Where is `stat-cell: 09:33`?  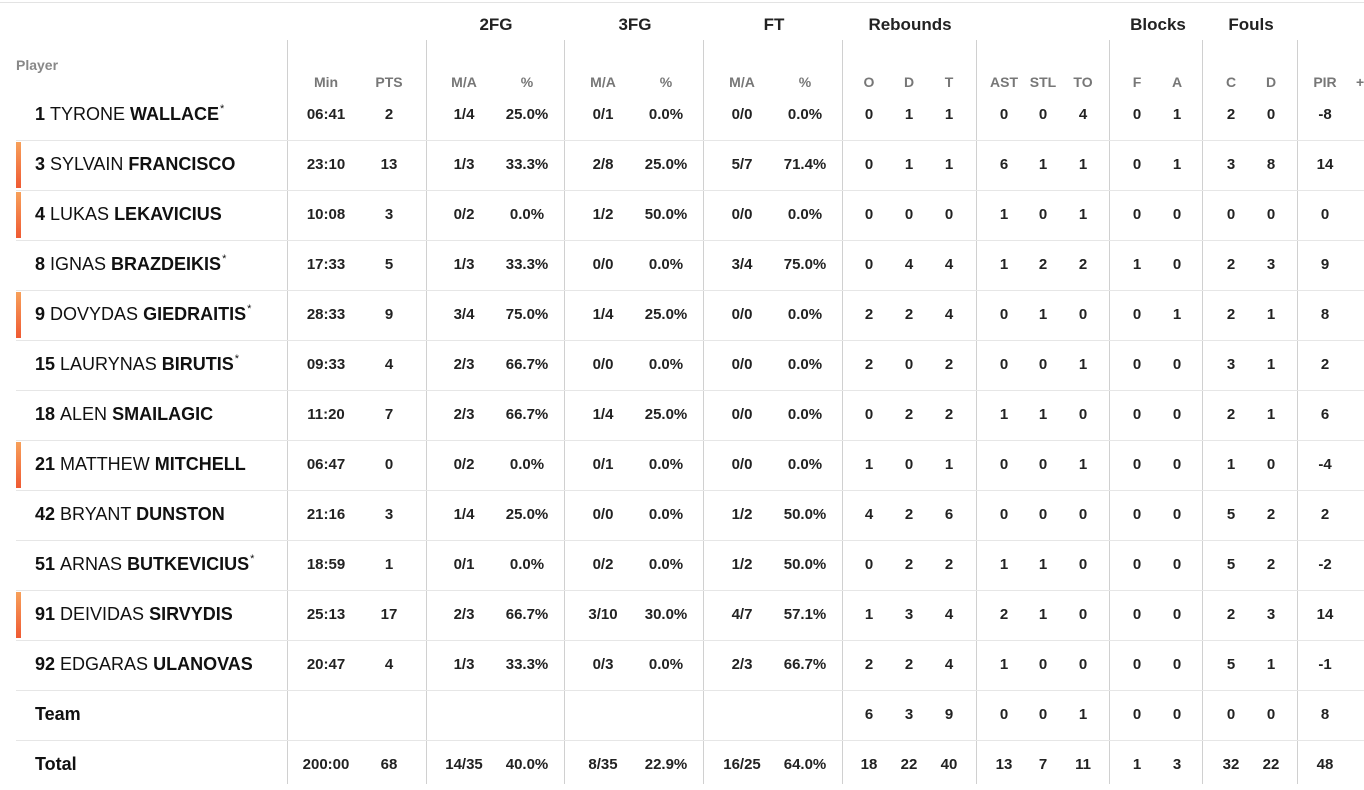
stat-cell: 09:33 is located at coordinates (326, 364).